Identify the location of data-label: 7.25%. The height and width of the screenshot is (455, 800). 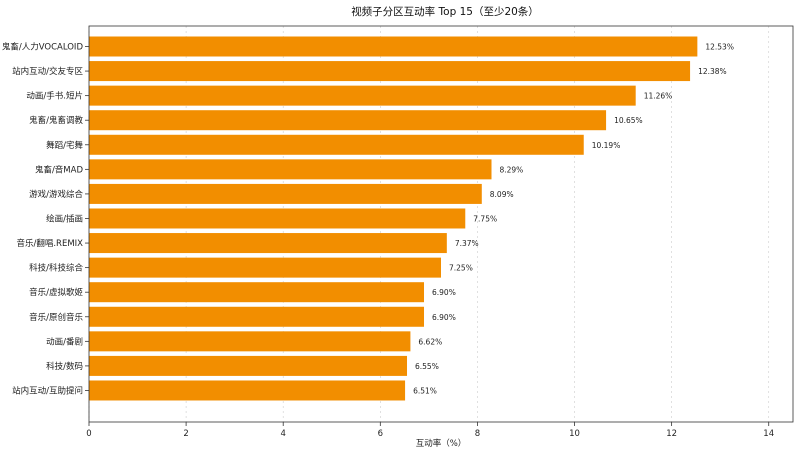
(461, 268).